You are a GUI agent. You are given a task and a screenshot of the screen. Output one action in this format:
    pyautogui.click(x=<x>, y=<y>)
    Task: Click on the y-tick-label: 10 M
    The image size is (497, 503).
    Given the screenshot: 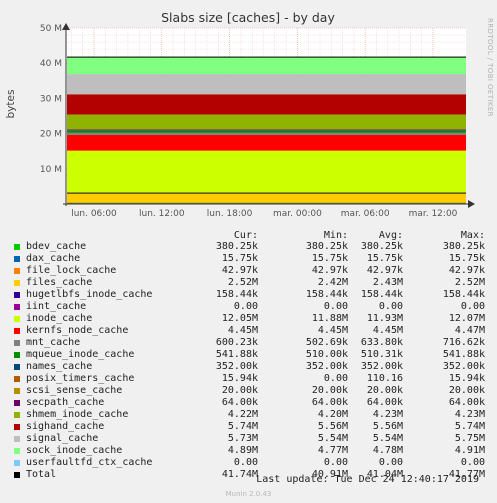 What is the action you would take?
    pyautogui.click(x=51, y=170)
    